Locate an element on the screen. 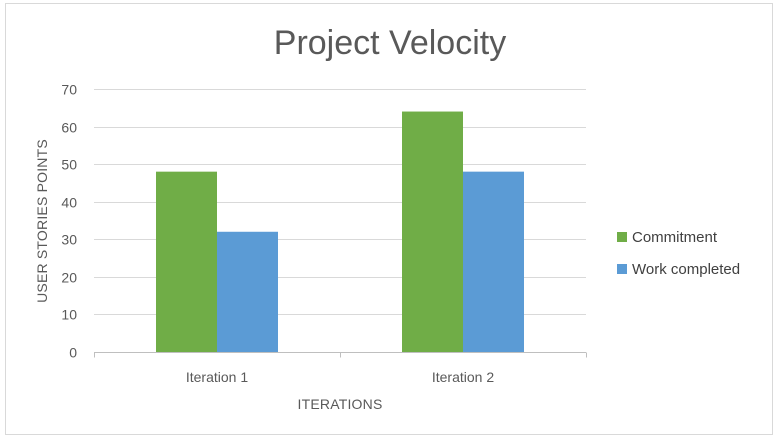 This screenshot has width=776, height=441. y-tick-label: 10 is located at coordinates (69, 315).